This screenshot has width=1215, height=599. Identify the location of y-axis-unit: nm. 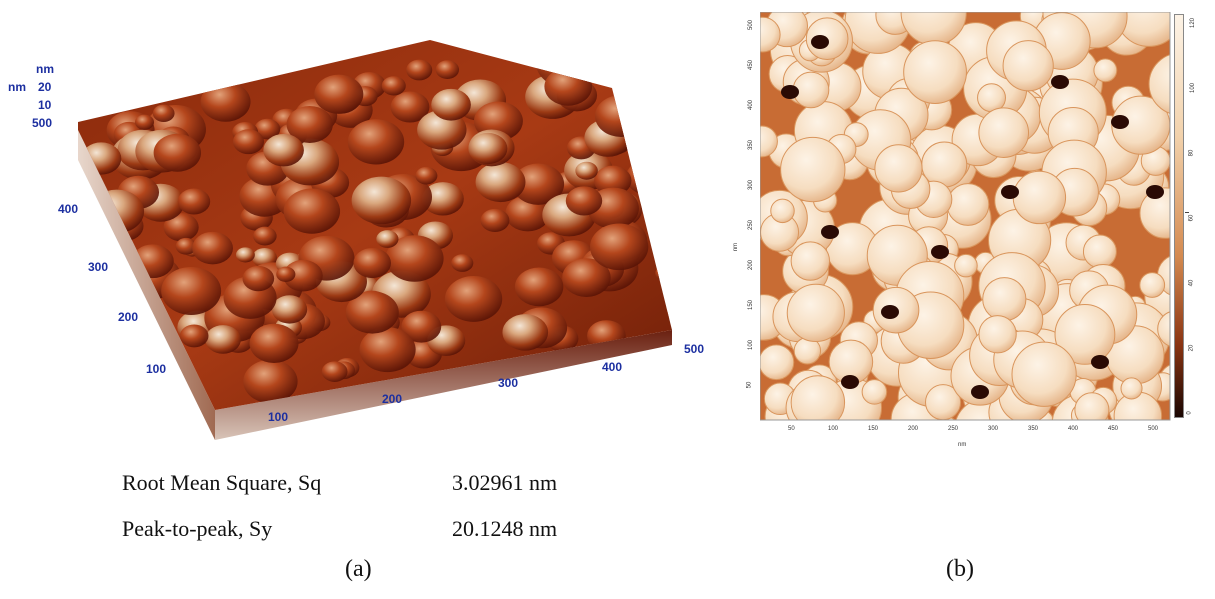
(736, 247).